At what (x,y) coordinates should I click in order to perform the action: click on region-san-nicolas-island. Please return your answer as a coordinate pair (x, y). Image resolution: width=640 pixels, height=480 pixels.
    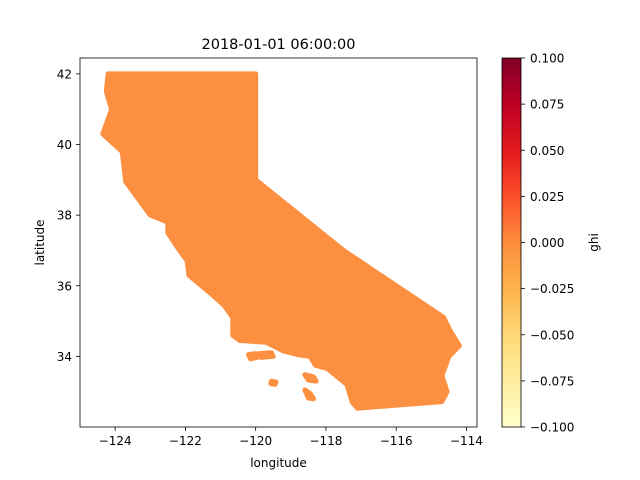
    Looking at the image, I should click on (273, 382).